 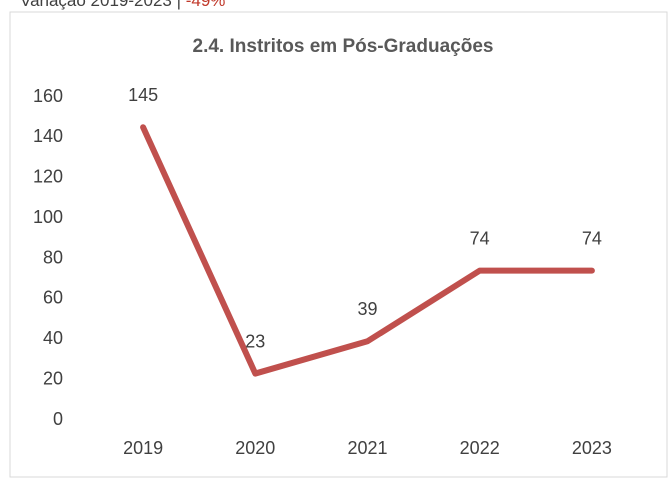 I want to click on x-tick-label: 2020, so click(x=255, y=448).